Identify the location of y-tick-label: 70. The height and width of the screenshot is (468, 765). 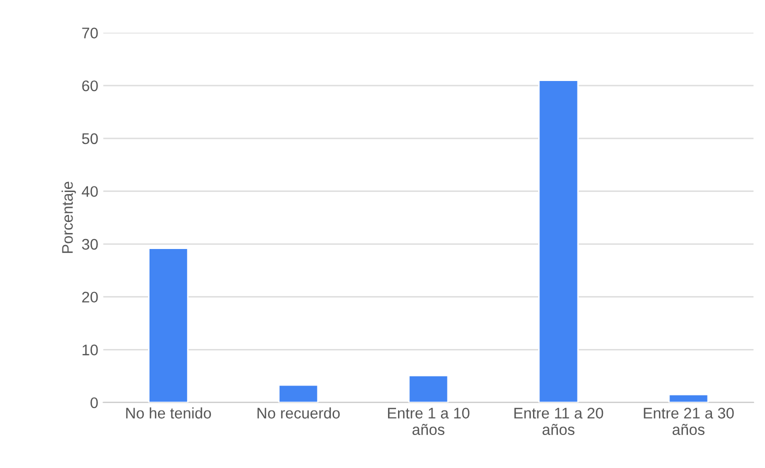
(90, 33).